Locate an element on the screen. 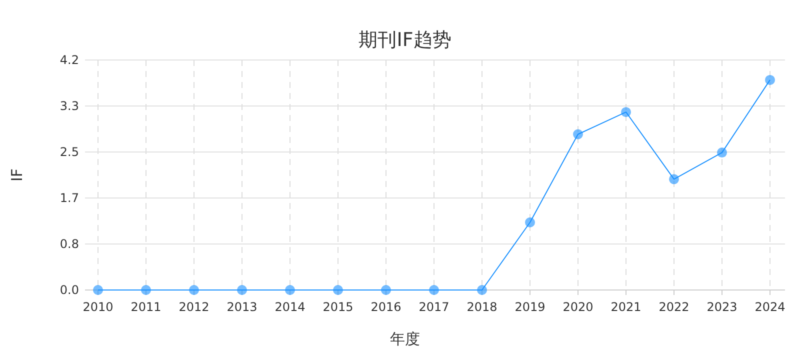 Image resolution: width=810 pixels, height=360 pixels. x-tick-label: 2020 is located at coordinates (578, 307).